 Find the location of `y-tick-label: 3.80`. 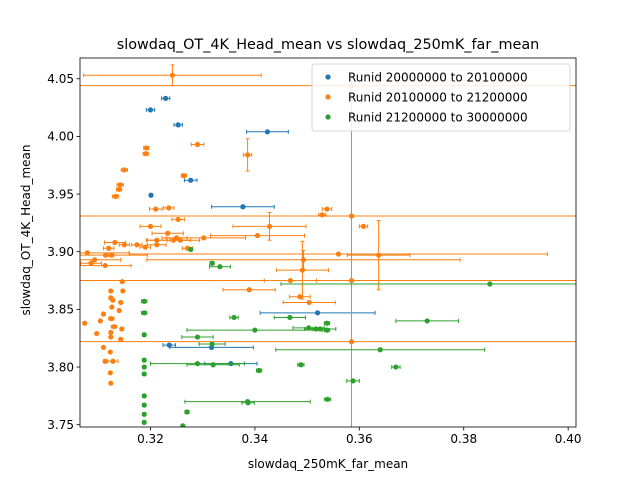

y-tick-label: 3.80 is located at coordinates (60, 367).